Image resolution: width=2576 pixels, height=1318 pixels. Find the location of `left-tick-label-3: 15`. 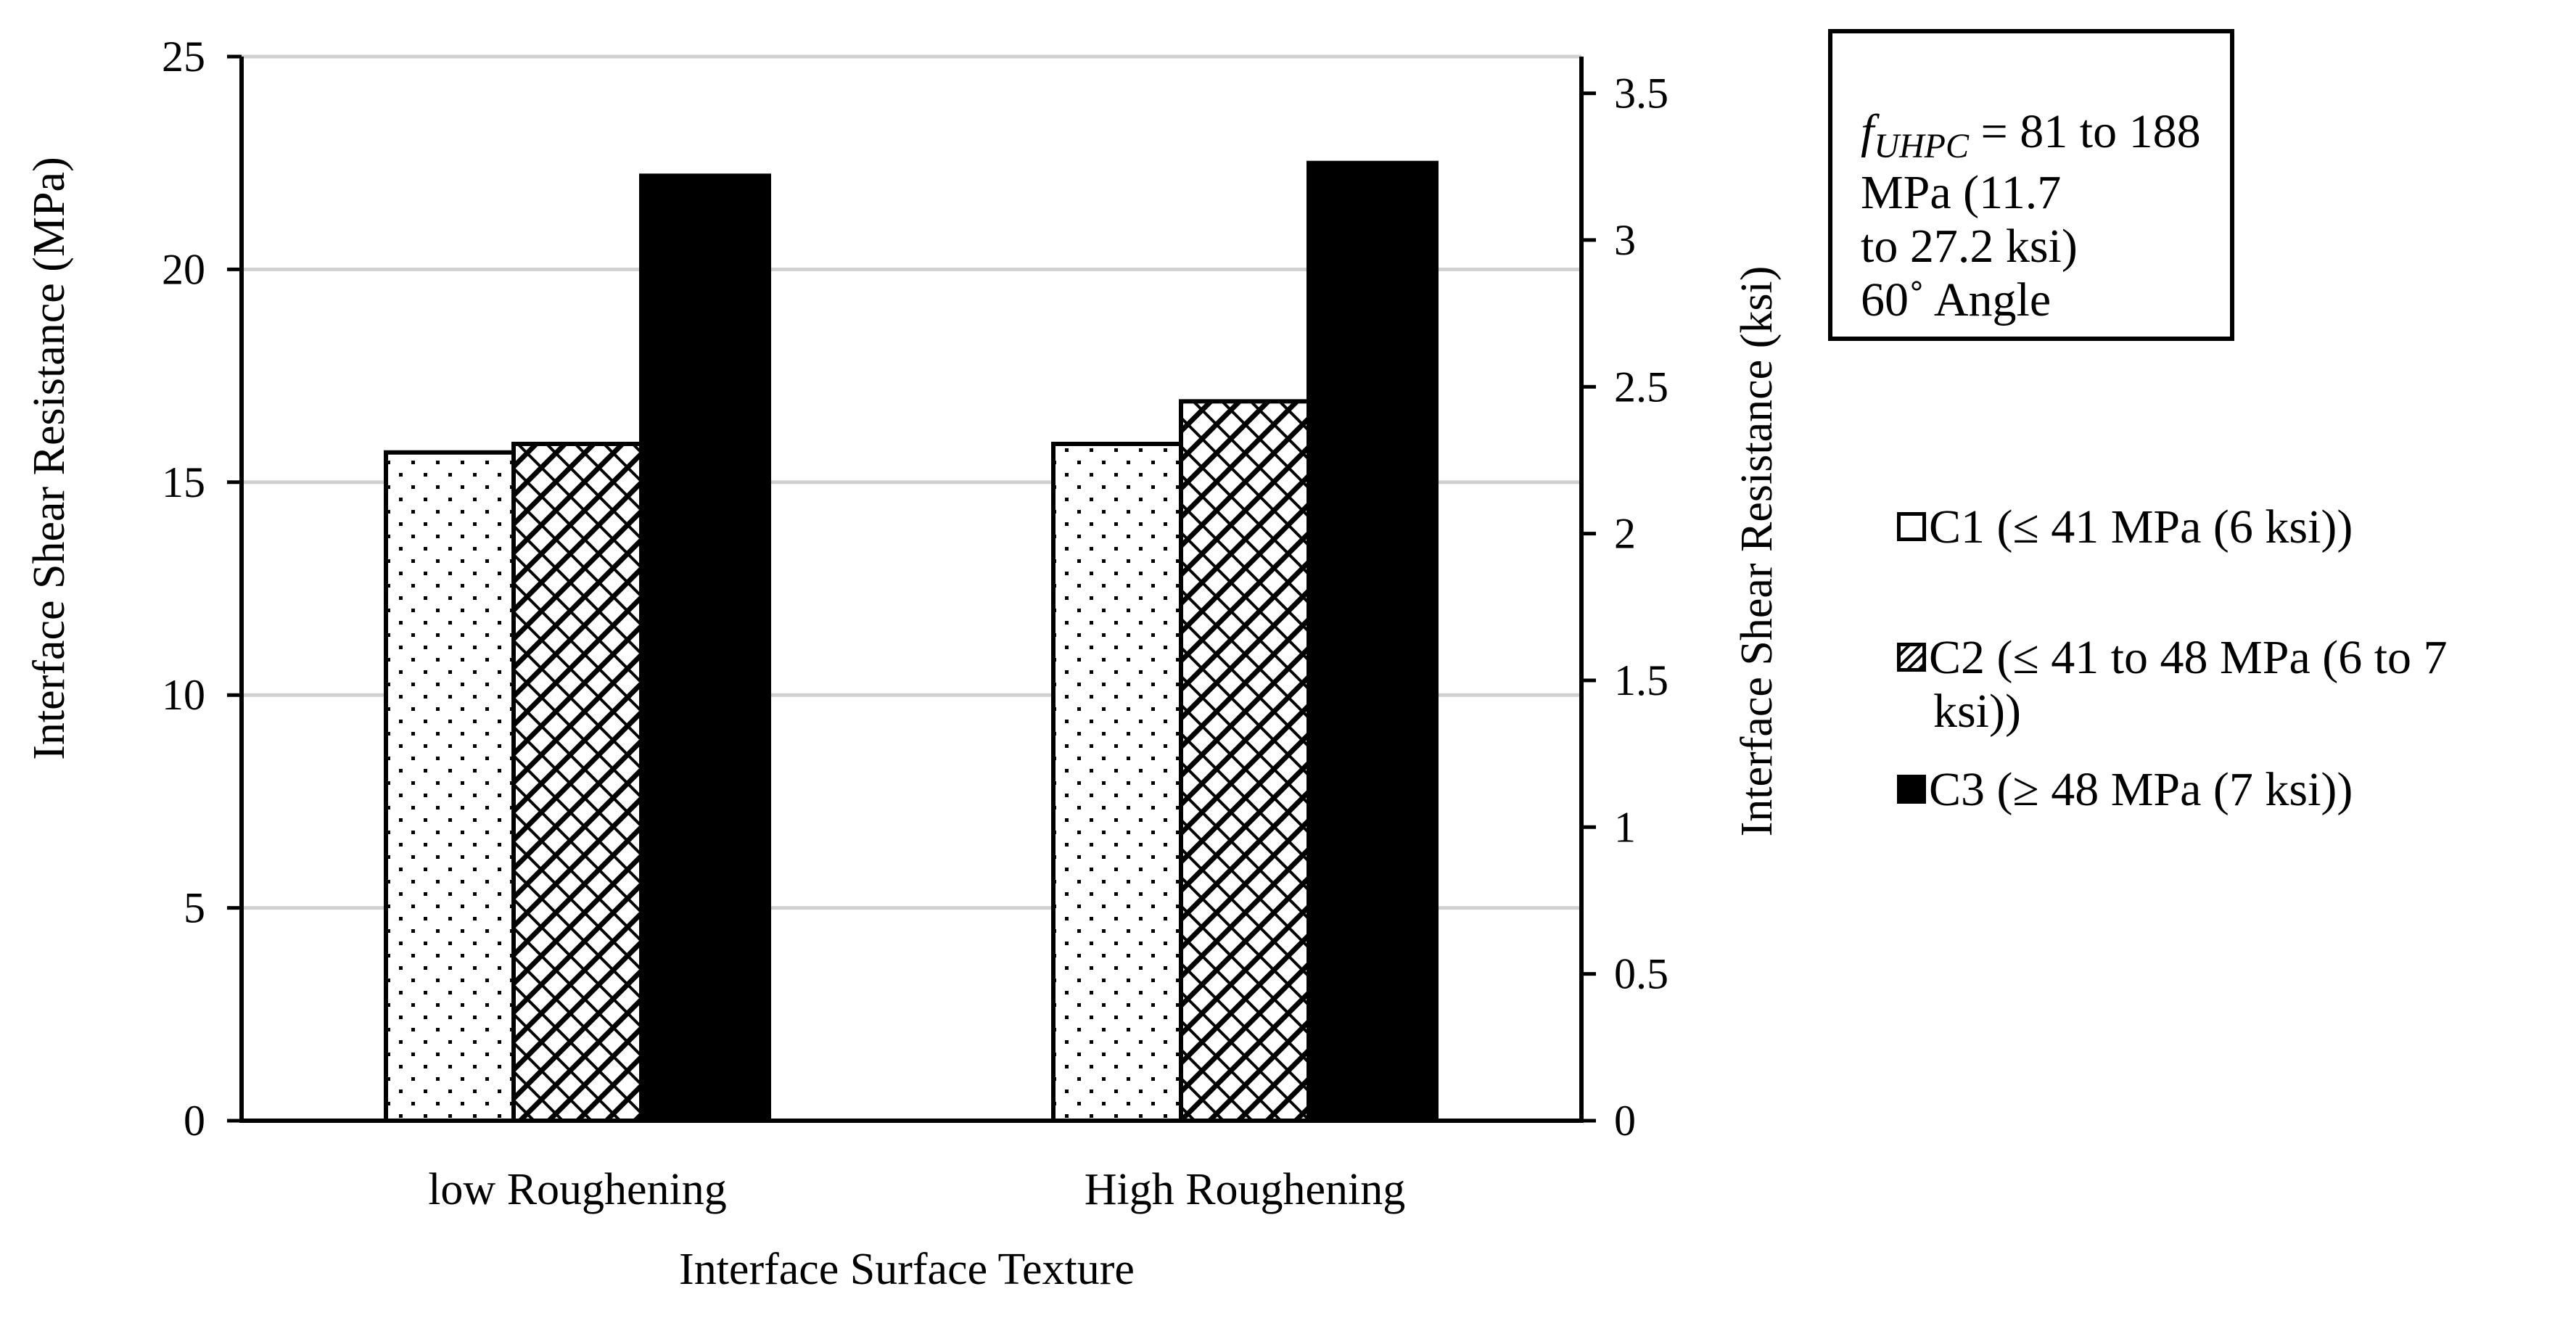

left-tick-label-3: 15 is located at coordinates (183, 482).